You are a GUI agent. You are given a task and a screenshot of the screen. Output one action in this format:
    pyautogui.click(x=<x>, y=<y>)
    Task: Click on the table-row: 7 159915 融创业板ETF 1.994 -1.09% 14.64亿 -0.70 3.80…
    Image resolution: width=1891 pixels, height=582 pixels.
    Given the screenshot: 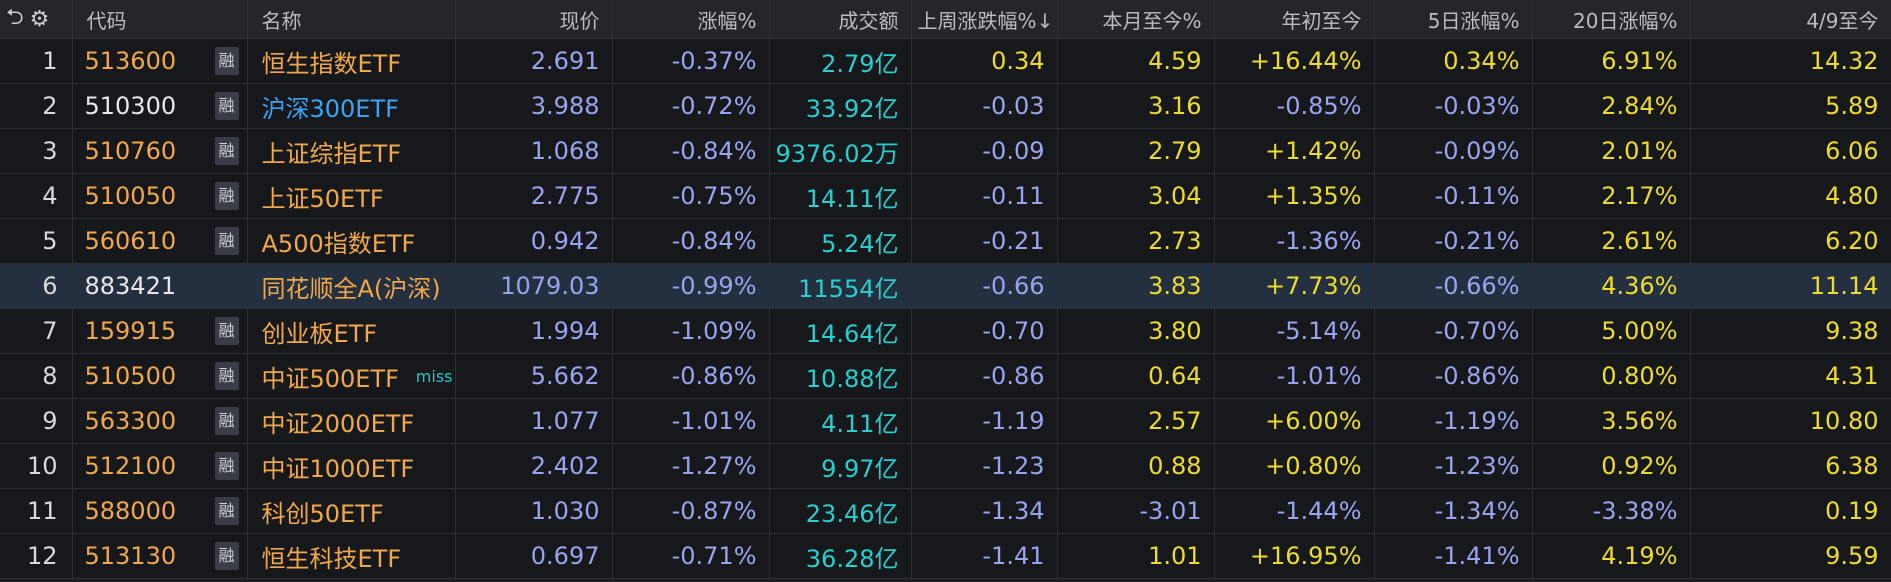 What is the action you would take?
    pyautogui.click(x=945, y=331)
    